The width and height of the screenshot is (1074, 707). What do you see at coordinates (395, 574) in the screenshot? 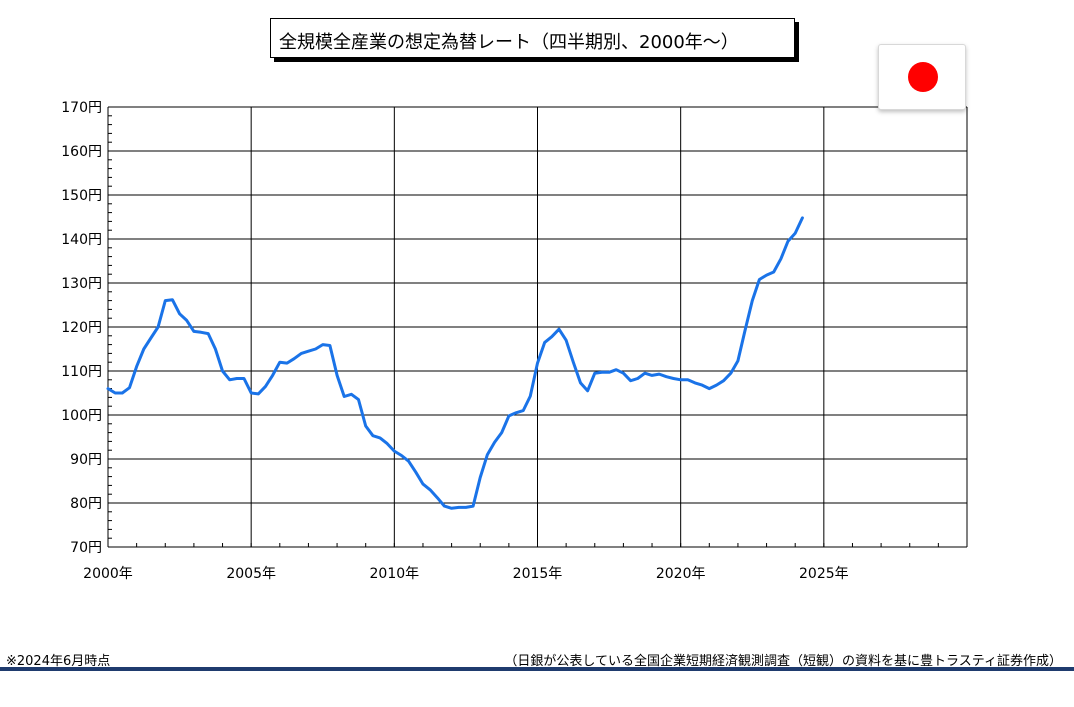
I see `x-tick-label: 2010年` at bounding box center [395, 574].